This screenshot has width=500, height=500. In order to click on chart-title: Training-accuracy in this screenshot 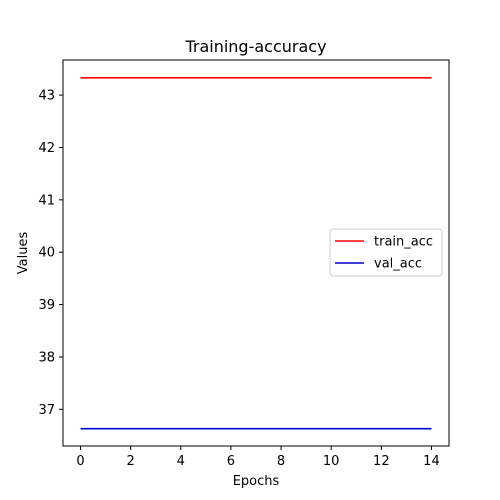, I will do `click(255, 46)`.